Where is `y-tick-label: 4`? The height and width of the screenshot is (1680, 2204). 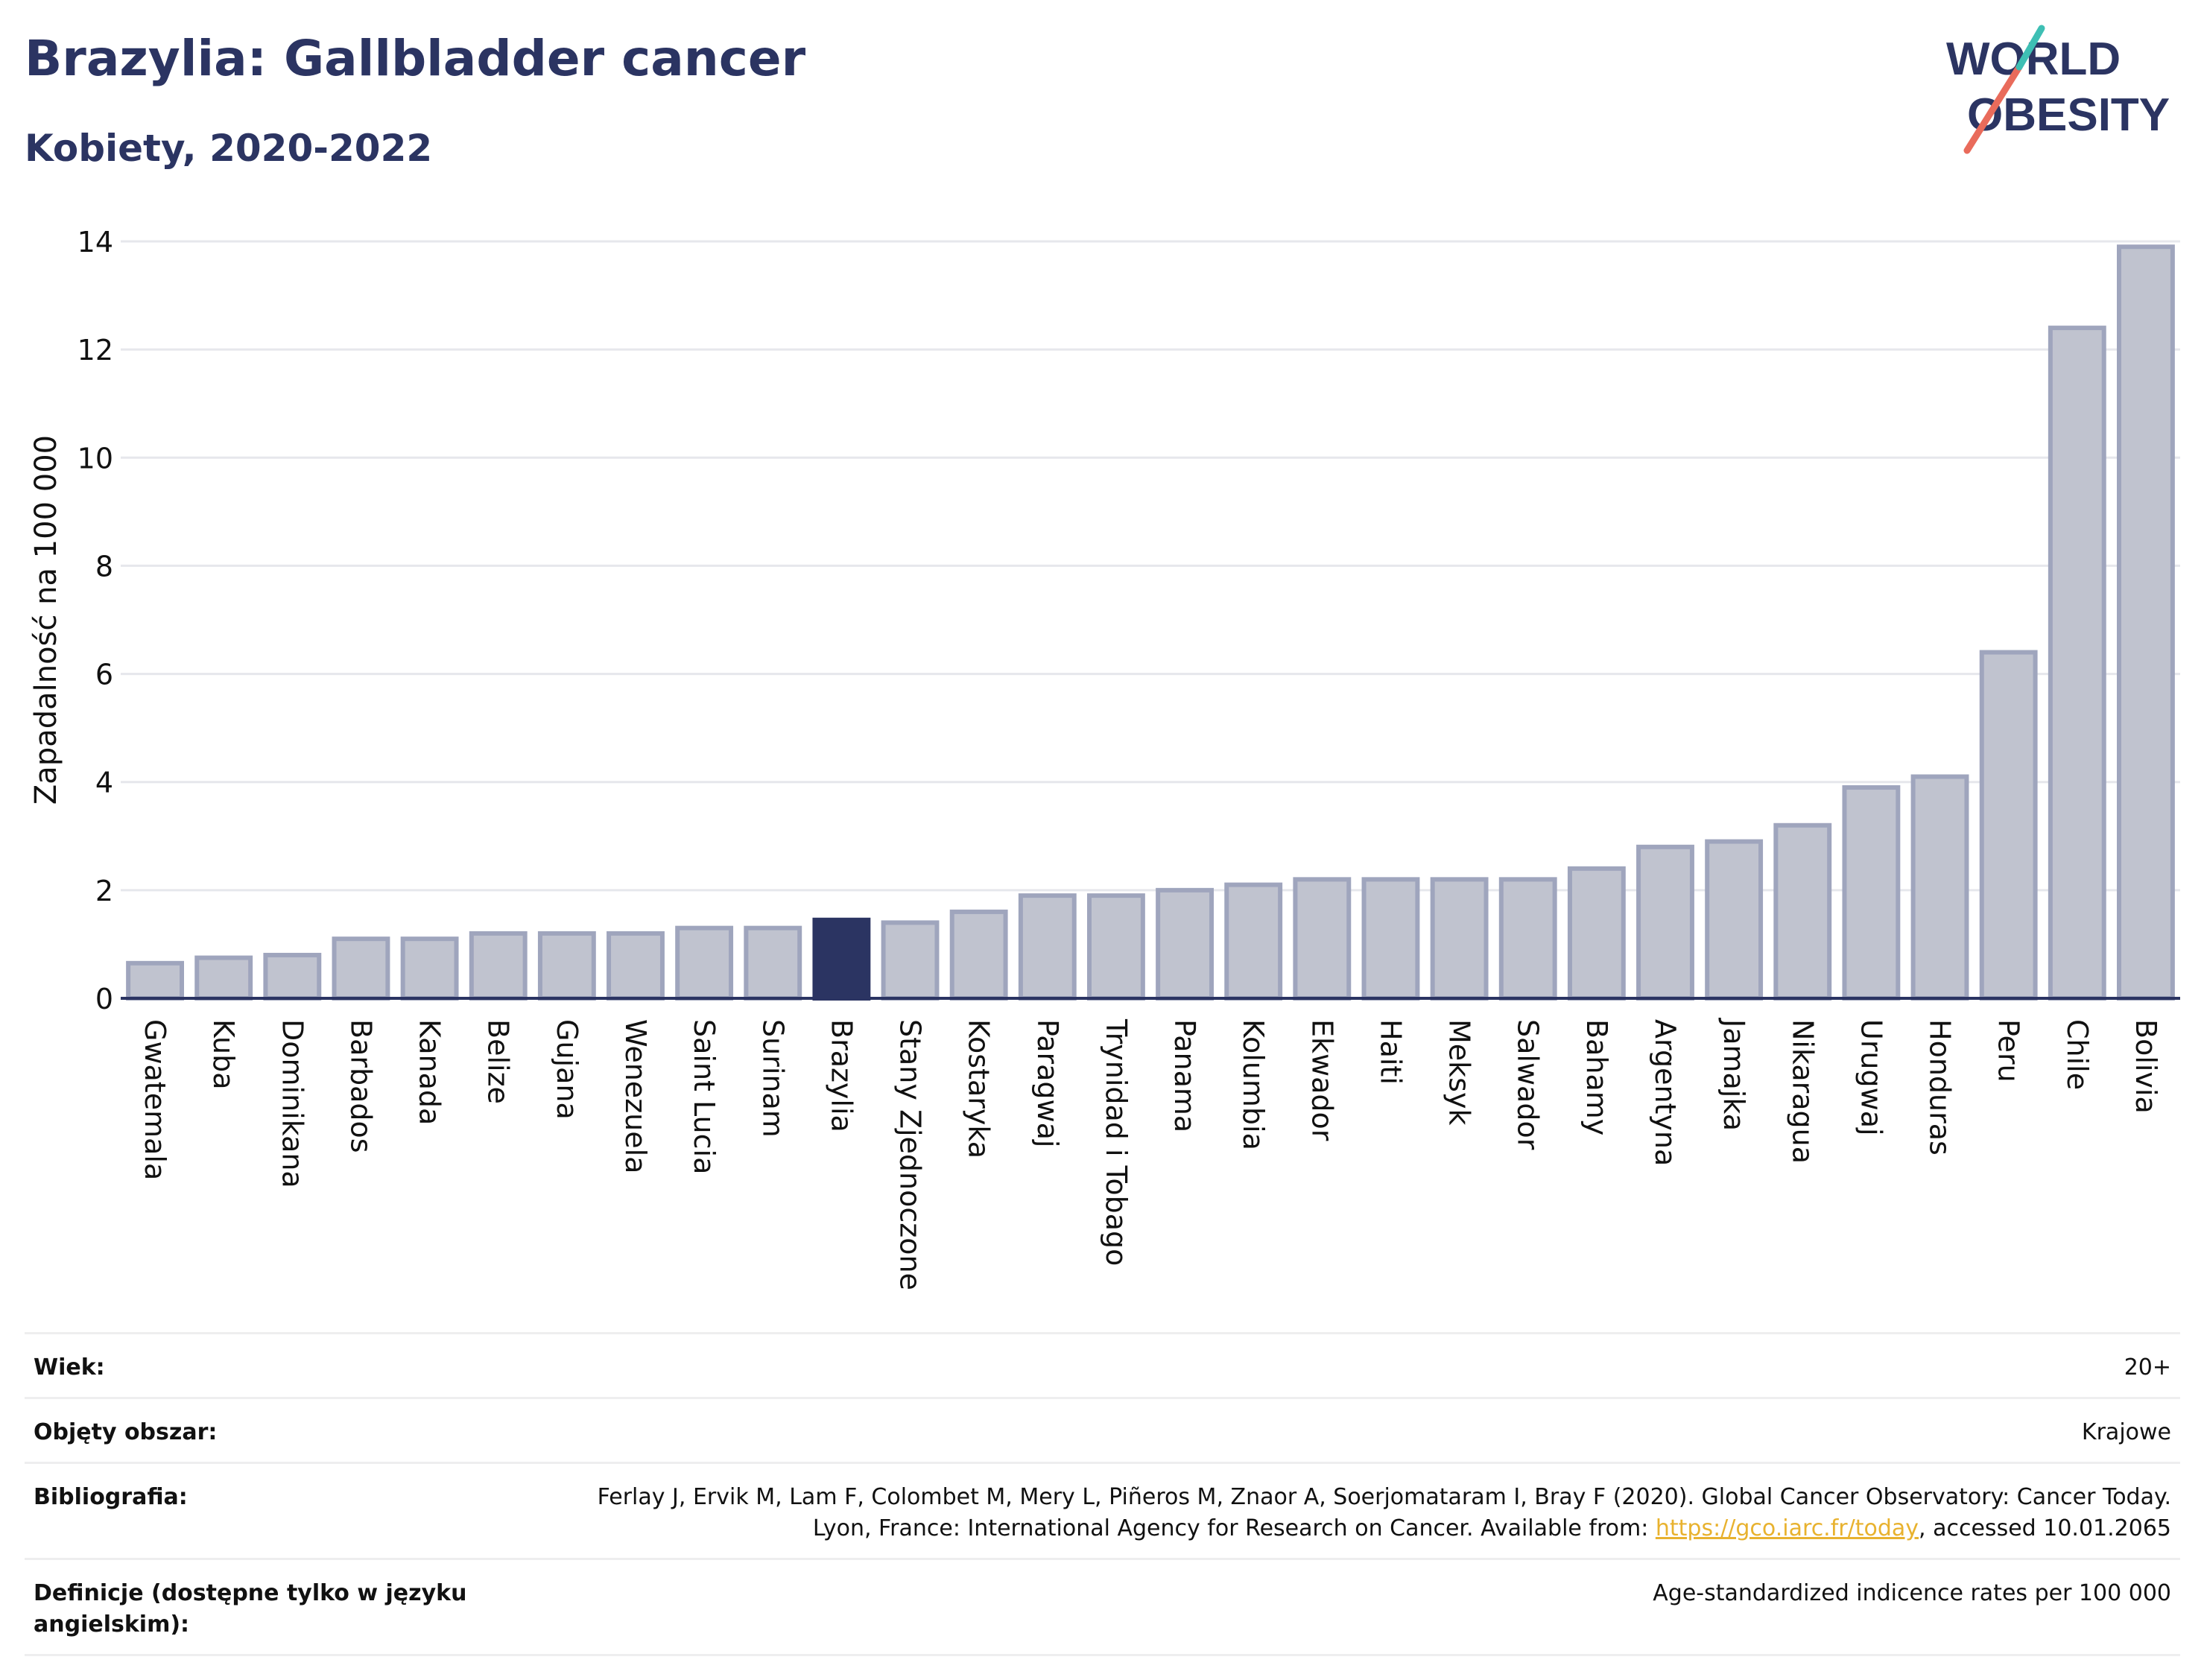 y-tick-label: 4 is located at coordinates (104, 783).